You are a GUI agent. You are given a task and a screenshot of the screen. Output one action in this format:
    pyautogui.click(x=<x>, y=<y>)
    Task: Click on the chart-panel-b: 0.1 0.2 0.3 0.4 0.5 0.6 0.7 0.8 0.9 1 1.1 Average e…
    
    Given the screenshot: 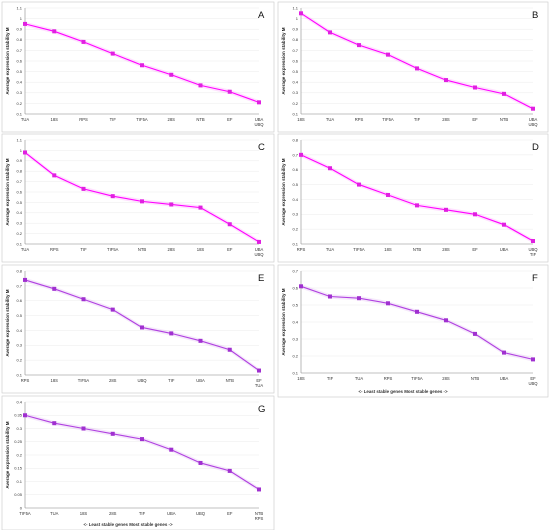 What is the action you would take?
    pyautogui.click(x=413, y=67)
    